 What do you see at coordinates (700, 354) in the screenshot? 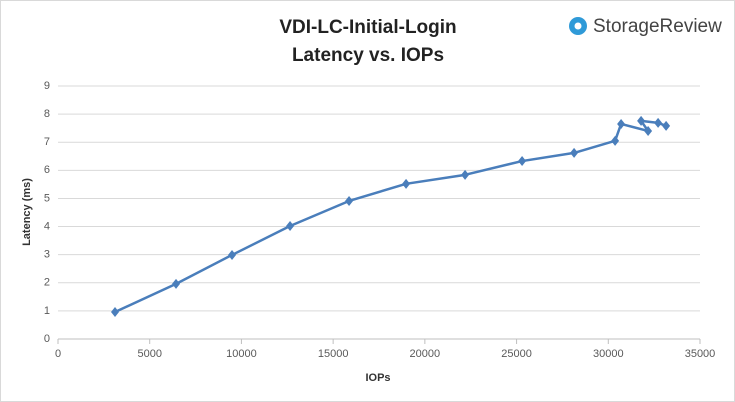
I see `x-tick-label: 35000` at bounding box center [700, 354].